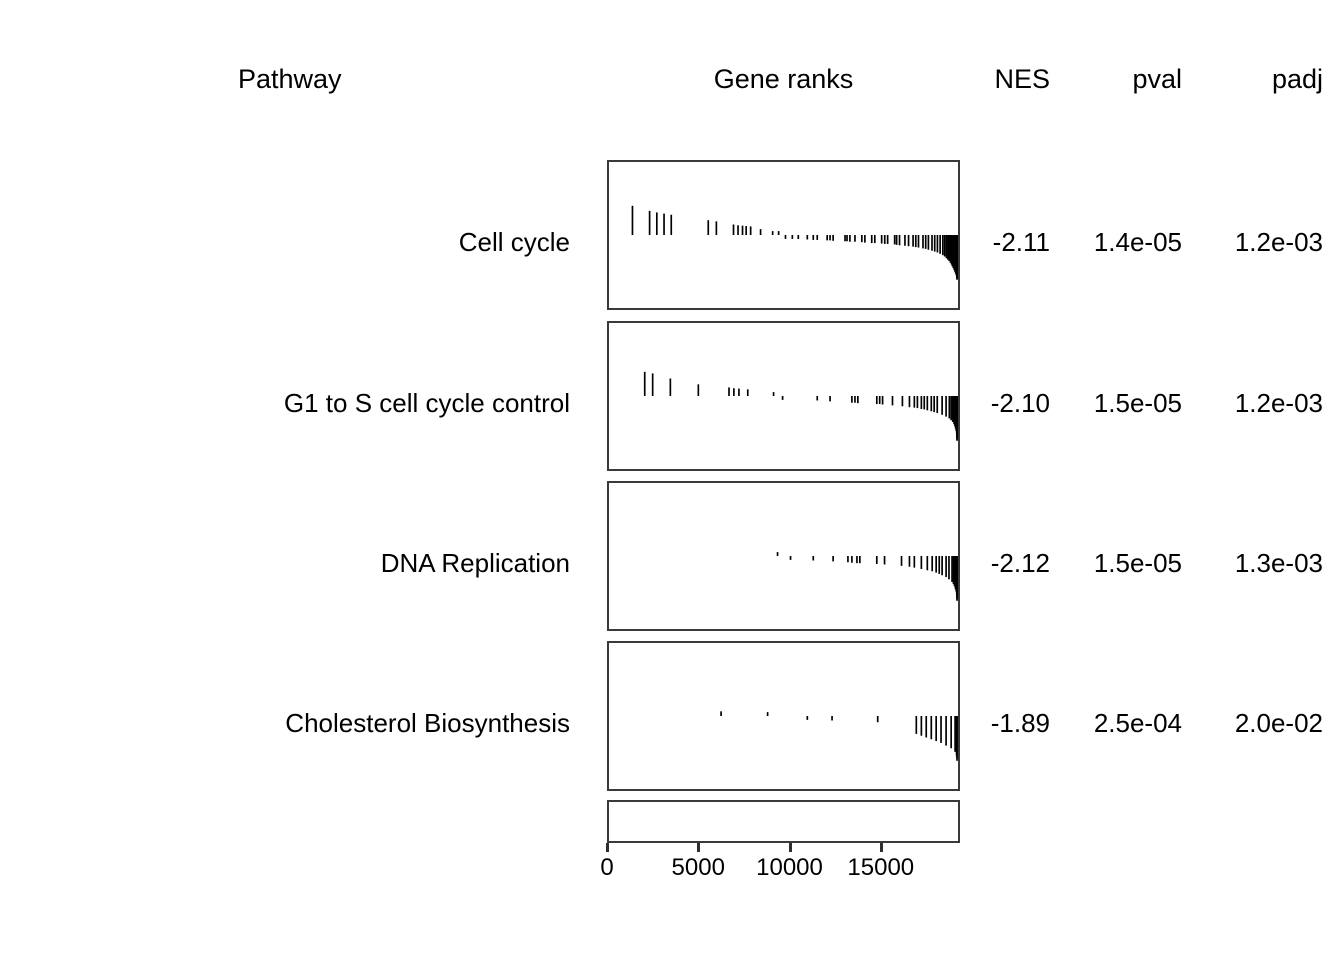 The height and width of the screenshot is (960, 1344). I want to click on pathway-label: Cell cycle, so click(514, 242).